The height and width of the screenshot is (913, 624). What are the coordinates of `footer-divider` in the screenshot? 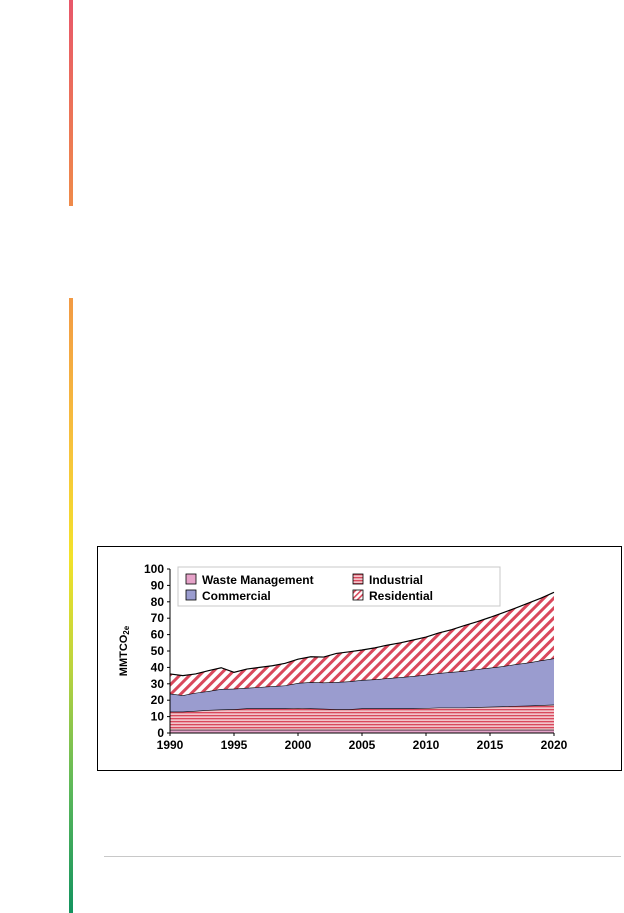 It's located at (362, 856).